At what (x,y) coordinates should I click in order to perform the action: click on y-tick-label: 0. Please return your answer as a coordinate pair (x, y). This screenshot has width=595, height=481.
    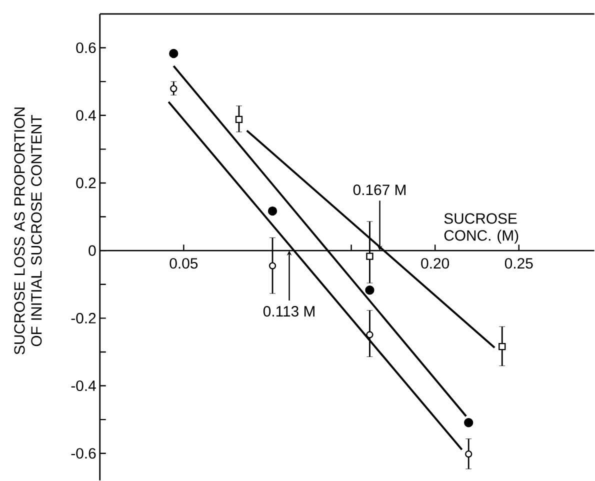
    Looking at the image, I should click on (92, 250).